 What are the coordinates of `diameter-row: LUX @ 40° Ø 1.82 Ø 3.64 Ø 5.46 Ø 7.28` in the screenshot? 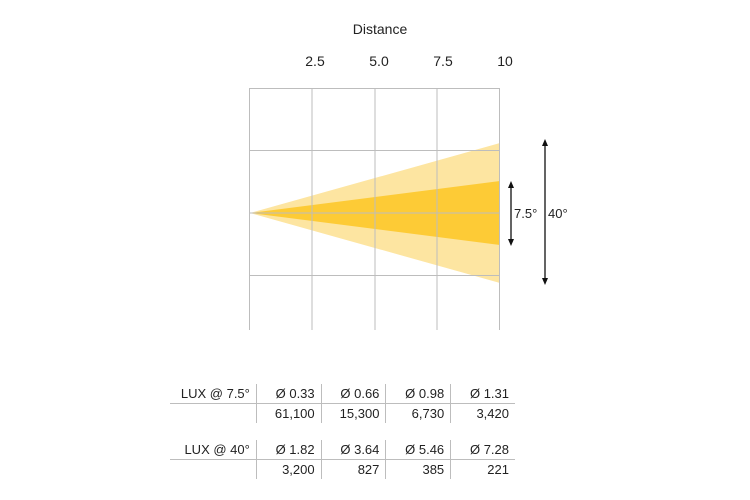 It's located at (342, 450).